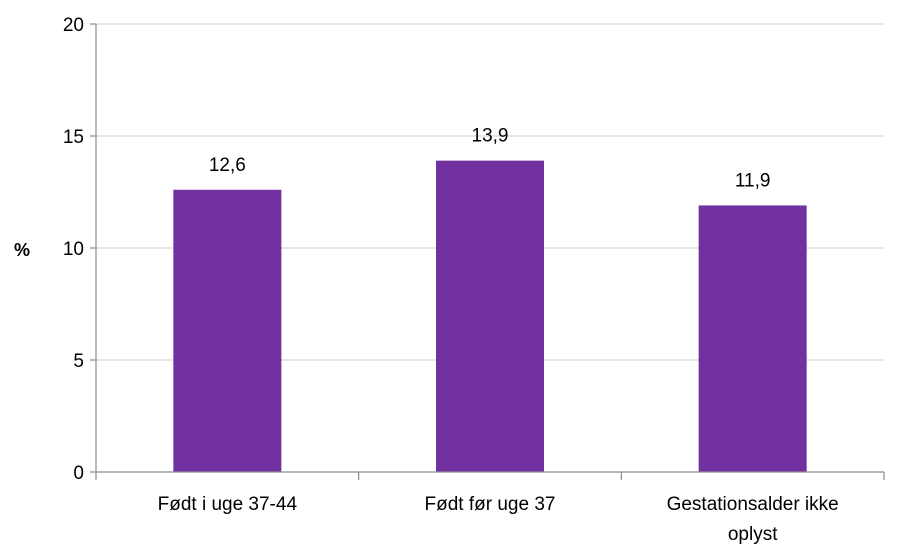 The height and width of the screenshot is (551, 898). Describe the element at coordinates (73, 137) in the screenshot. I see `y-tick-label: 15` at that location.